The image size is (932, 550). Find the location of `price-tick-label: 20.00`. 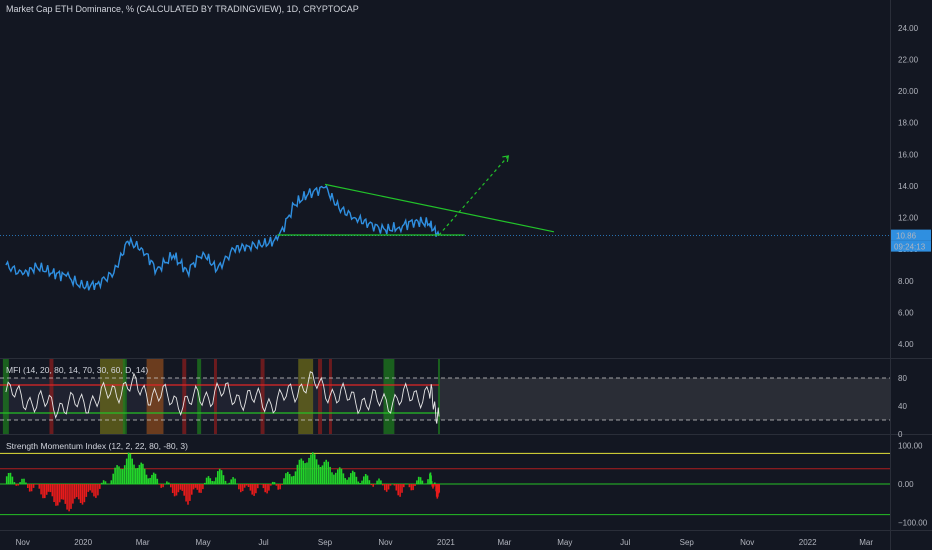

price-tick-label: 20.00 is located at coordinates (908, 91).